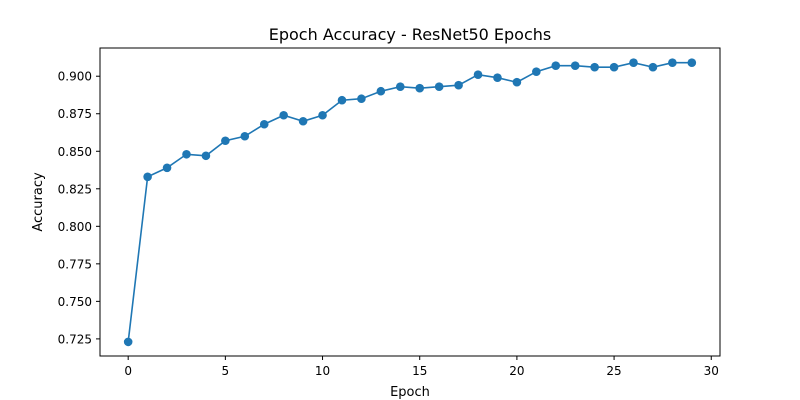  I want to click on x-axis-label: Epoch, so click(410, 392).